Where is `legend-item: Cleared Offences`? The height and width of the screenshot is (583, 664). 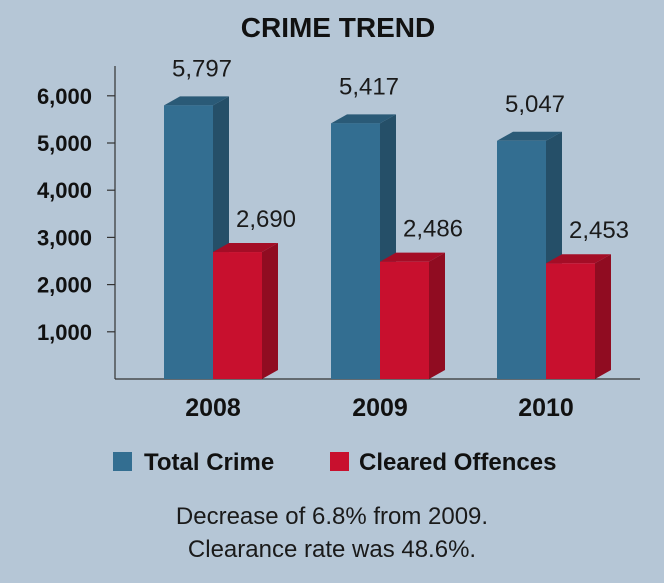
legend-item: Cleared Offences is located at coordinates (443, 462).